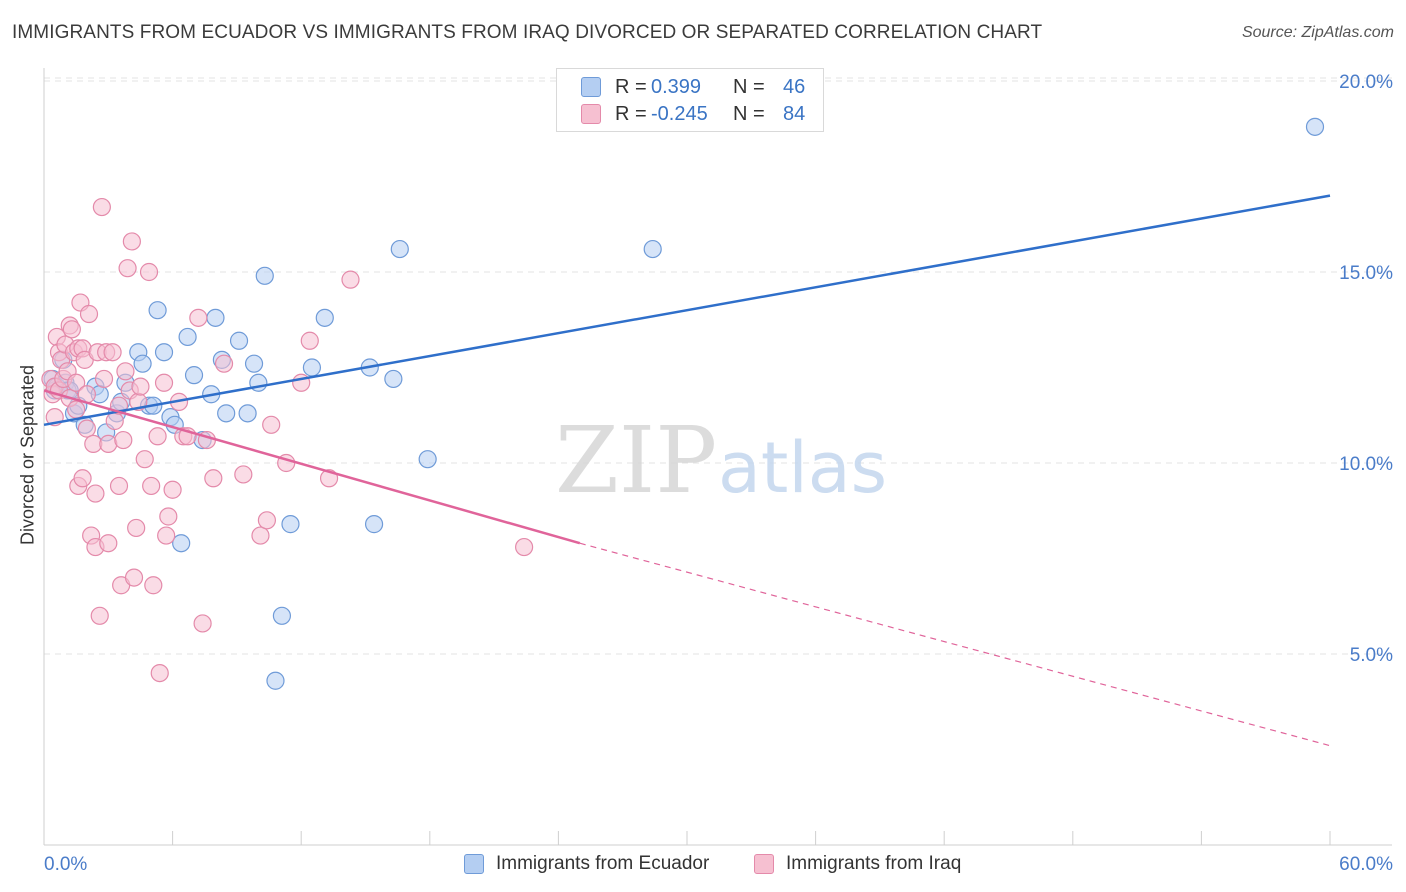  What do you see at coordinates (690, 100) in the screenshot?
I see `correlation-legend: R = 0.399 N = 46 R = -0.245 N = 84` at bounding box center [690, 100].